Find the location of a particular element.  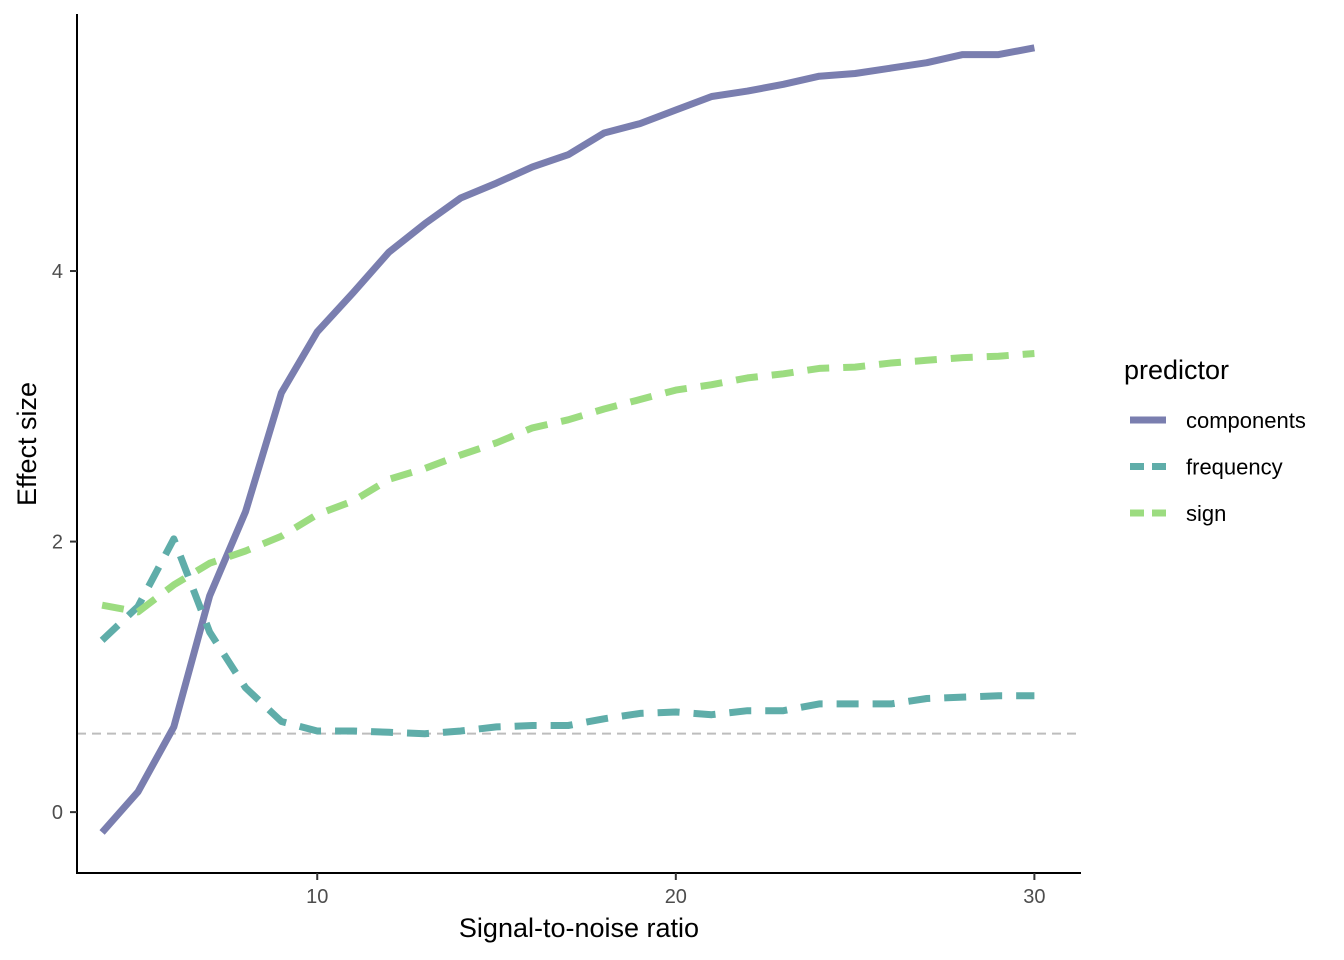

x-axis-title: Signal-to-noise ratio is located at coordinates (579, 928).